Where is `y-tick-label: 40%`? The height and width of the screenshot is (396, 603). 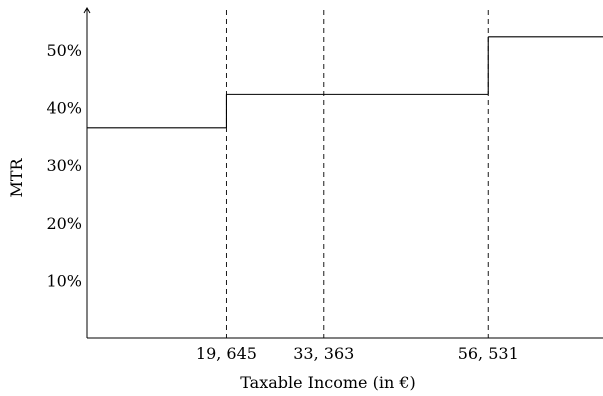
y-tick-label: 40% is located at coordinates (64, 108).